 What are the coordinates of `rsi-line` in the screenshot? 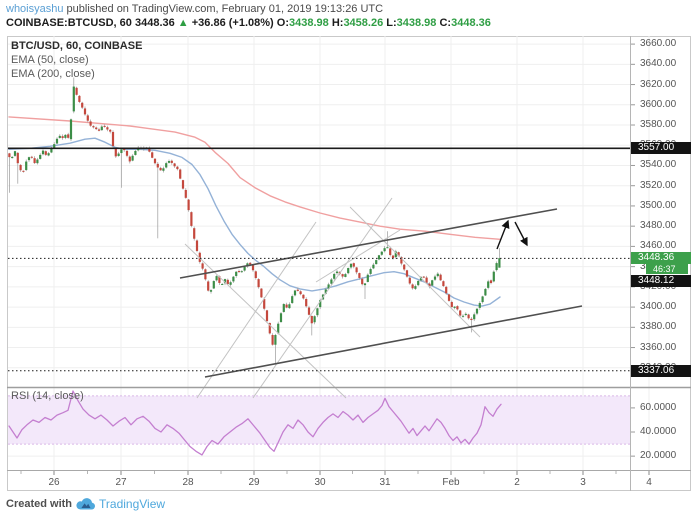 It's located at (255, 423).